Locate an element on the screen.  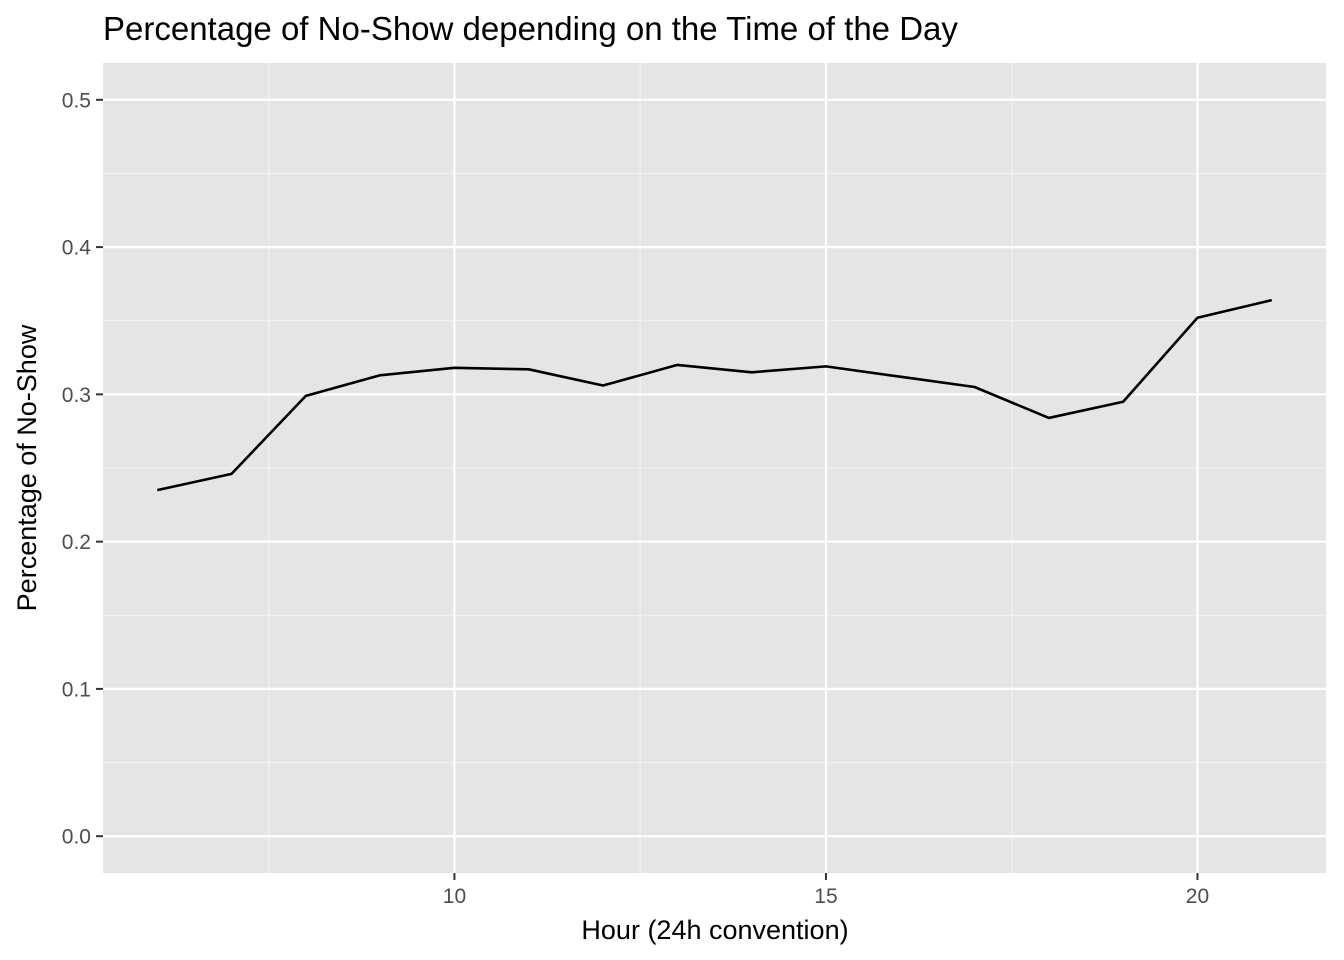
y-tick-label: 0.5 is located at coordinates (76, 100).